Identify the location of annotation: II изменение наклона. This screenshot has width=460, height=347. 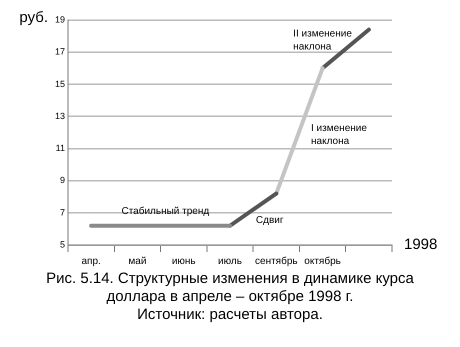
(322, 40).